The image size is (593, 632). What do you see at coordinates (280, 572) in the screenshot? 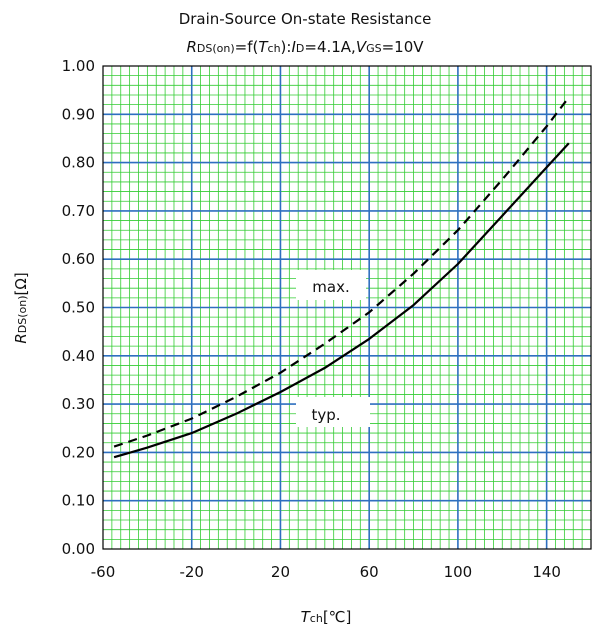
I see `x-tick-label: 20` at bounding box center [280, 572].